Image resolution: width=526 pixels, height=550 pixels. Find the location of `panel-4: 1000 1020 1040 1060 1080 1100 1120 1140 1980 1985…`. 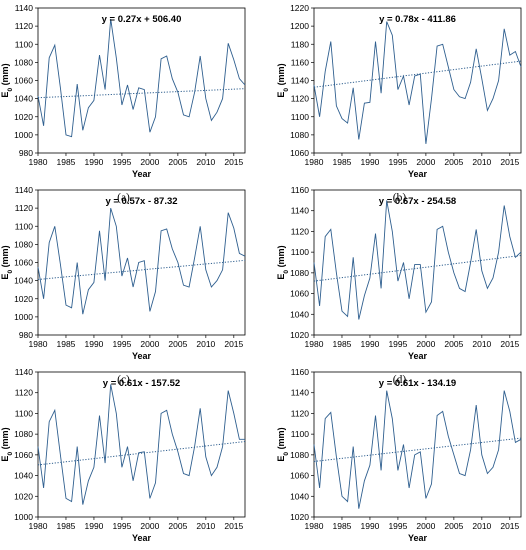

panel-4: 1000 1020 1040 1060 1080 1100 1120 1140 1980 1985… is located at coordinates (123, 455).